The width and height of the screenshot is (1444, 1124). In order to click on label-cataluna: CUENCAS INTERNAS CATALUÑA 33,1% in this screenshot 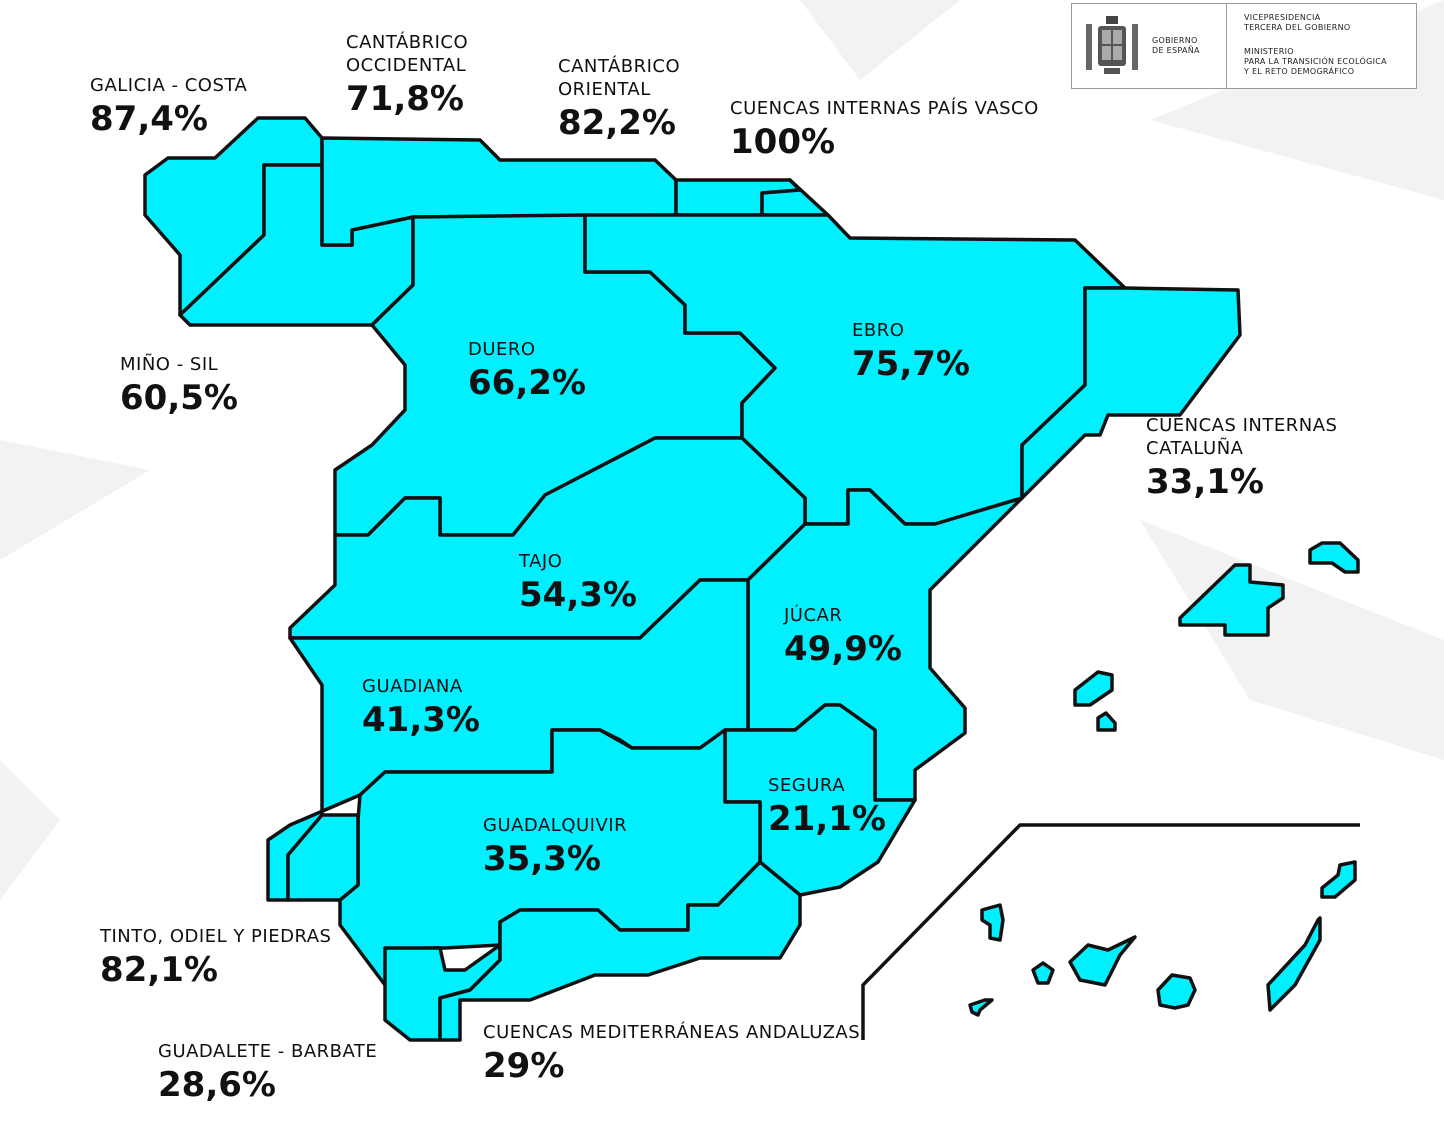, I will do `click(1241, 458)`.